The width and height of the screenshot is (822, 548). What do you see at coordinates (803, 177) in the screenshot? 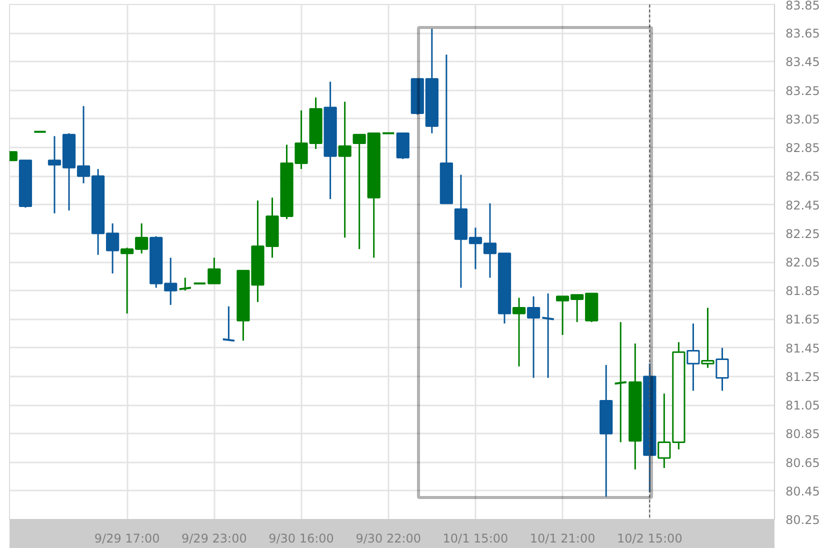
I see `y-tick-label: 82.65` at bounding box center [803, 177].